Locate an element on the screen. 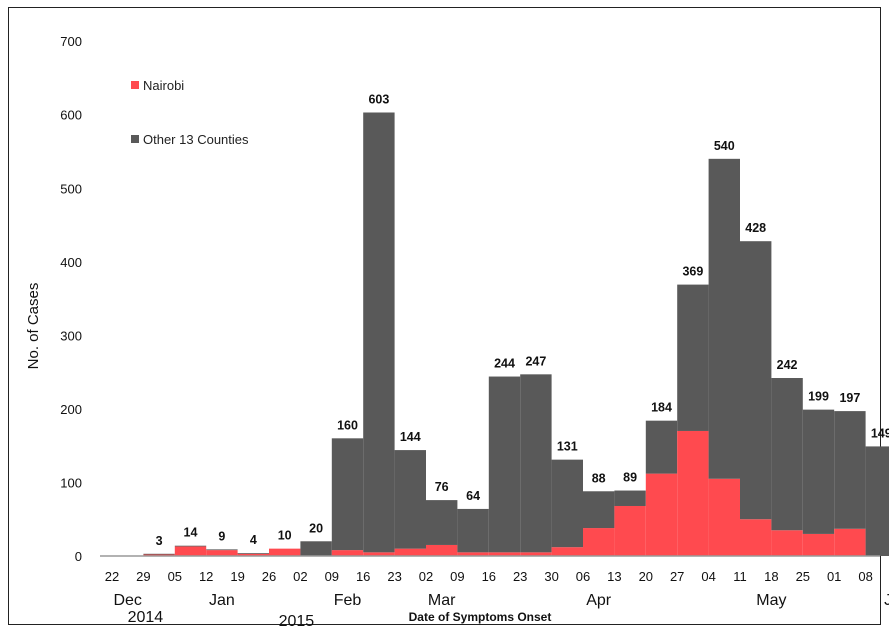  x-tick-label: 19 is located at coordinates (237, 576).